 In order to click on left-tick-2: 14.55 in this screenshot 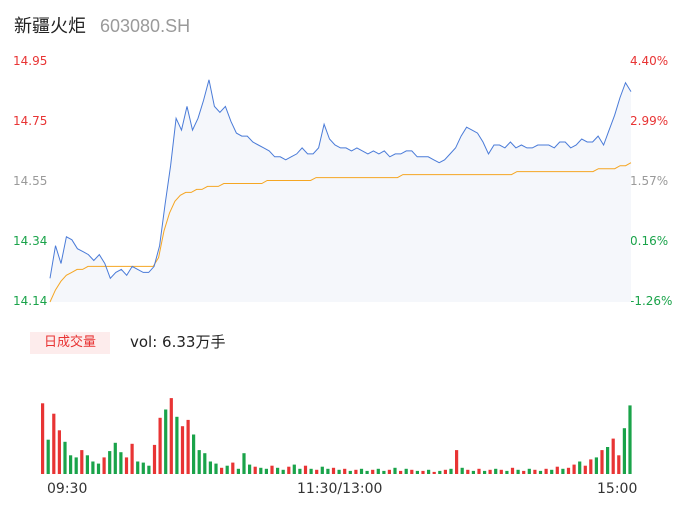, I will do `click(30, 181)`.